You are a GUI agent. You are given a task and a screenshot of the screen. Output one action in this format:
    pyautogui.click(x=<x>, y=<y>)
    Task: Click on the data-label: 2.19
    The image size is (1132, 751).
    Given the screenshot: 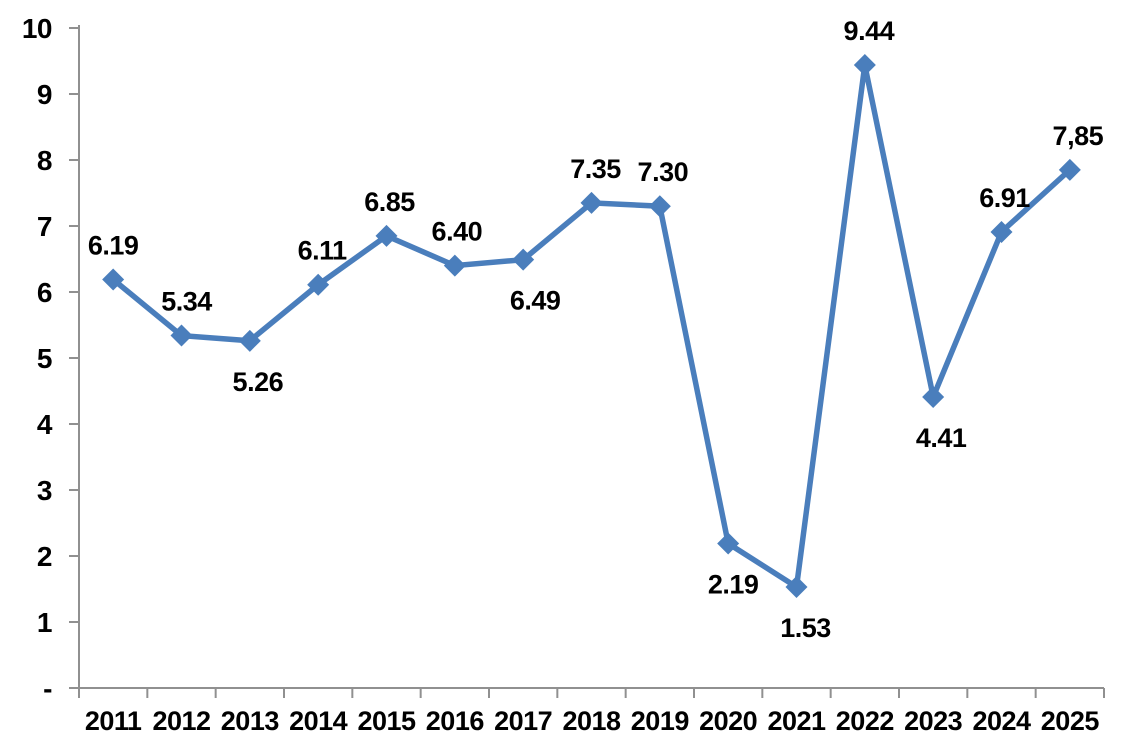 What is the action you would take?
    pyautogui.click(x=733, y=584)
    